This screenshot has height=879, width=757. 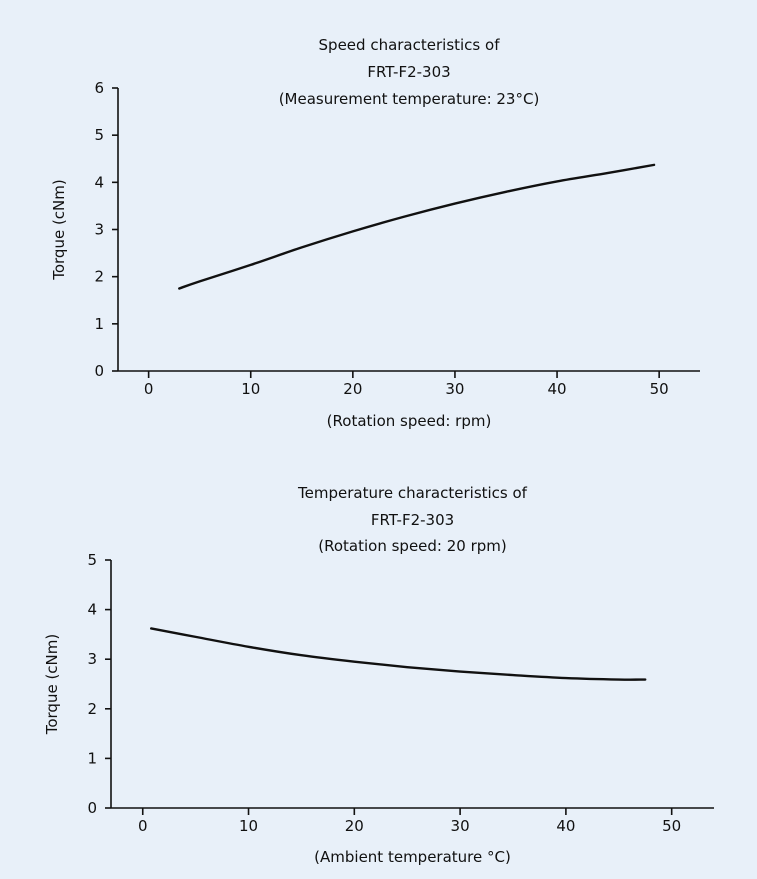 What do you see at coordinates (99, 88) in the screenshot?
I see `y-tick-label: 6` at bounding box center [99, 88].